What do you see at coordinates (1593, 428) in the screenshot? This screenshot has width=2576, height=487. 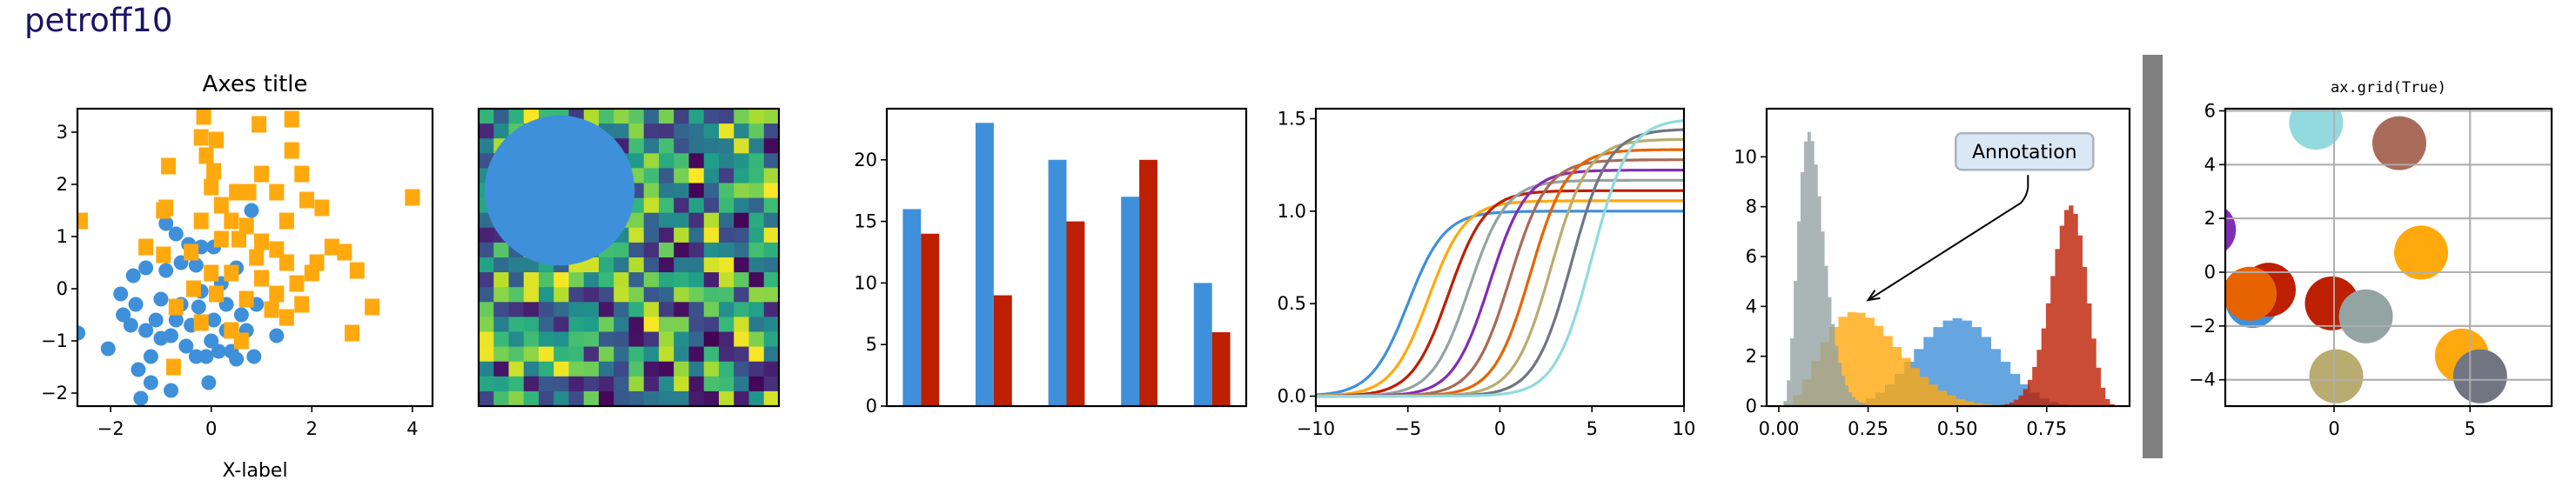 I see `x-tick-label: 5` at bounding box center [1593, 428].